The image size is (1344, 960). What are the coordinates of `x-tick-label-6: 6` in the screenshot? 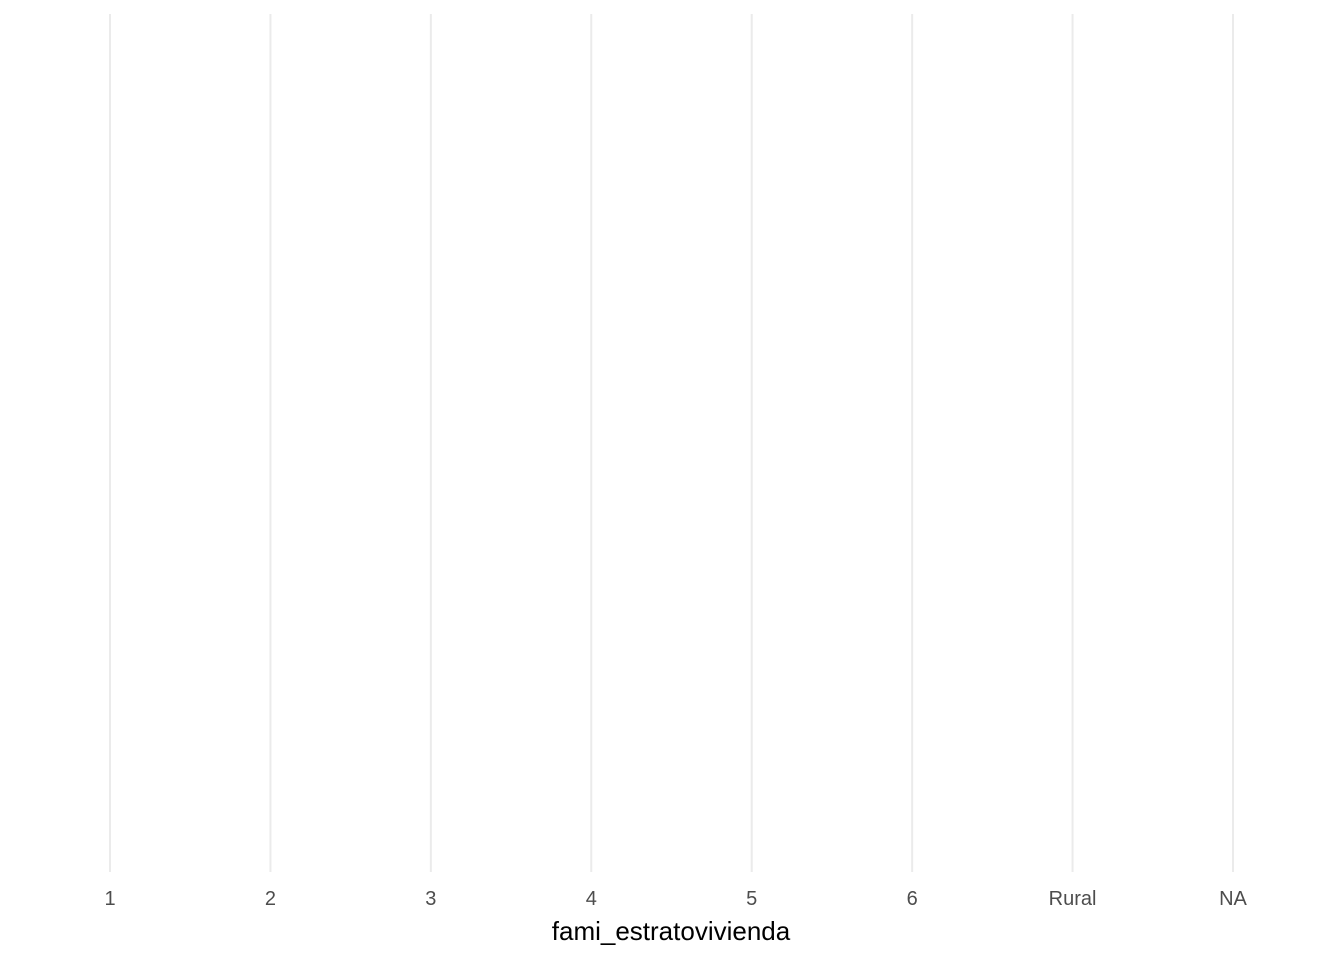 It's located at (912, 899).